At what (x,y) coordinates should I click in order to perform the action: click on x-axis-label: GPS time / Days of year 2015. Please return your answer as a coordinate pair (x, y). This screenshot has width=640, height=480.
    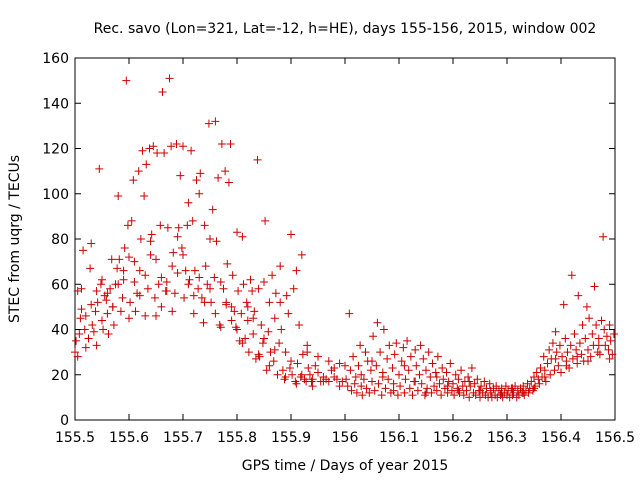
    Looking at the image, I should click on (345, 466).